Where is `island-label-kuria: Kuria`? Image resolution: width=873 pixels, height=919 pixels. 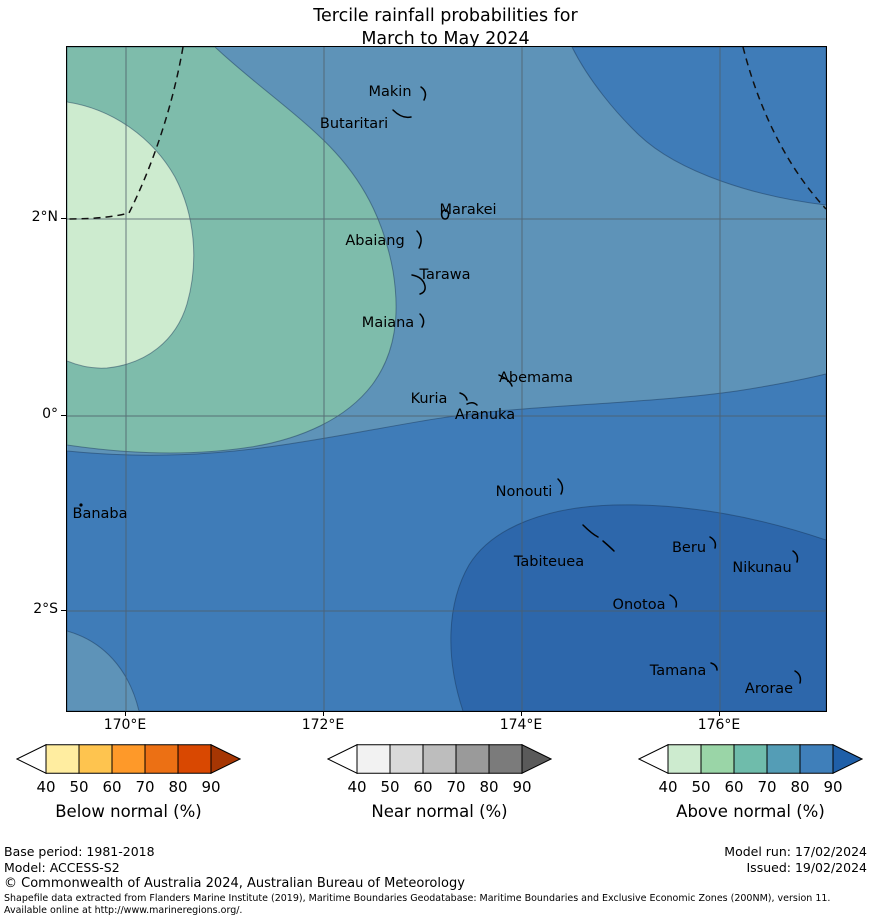 island-label-kuria: Kuria is located at coordinates (429, 399).